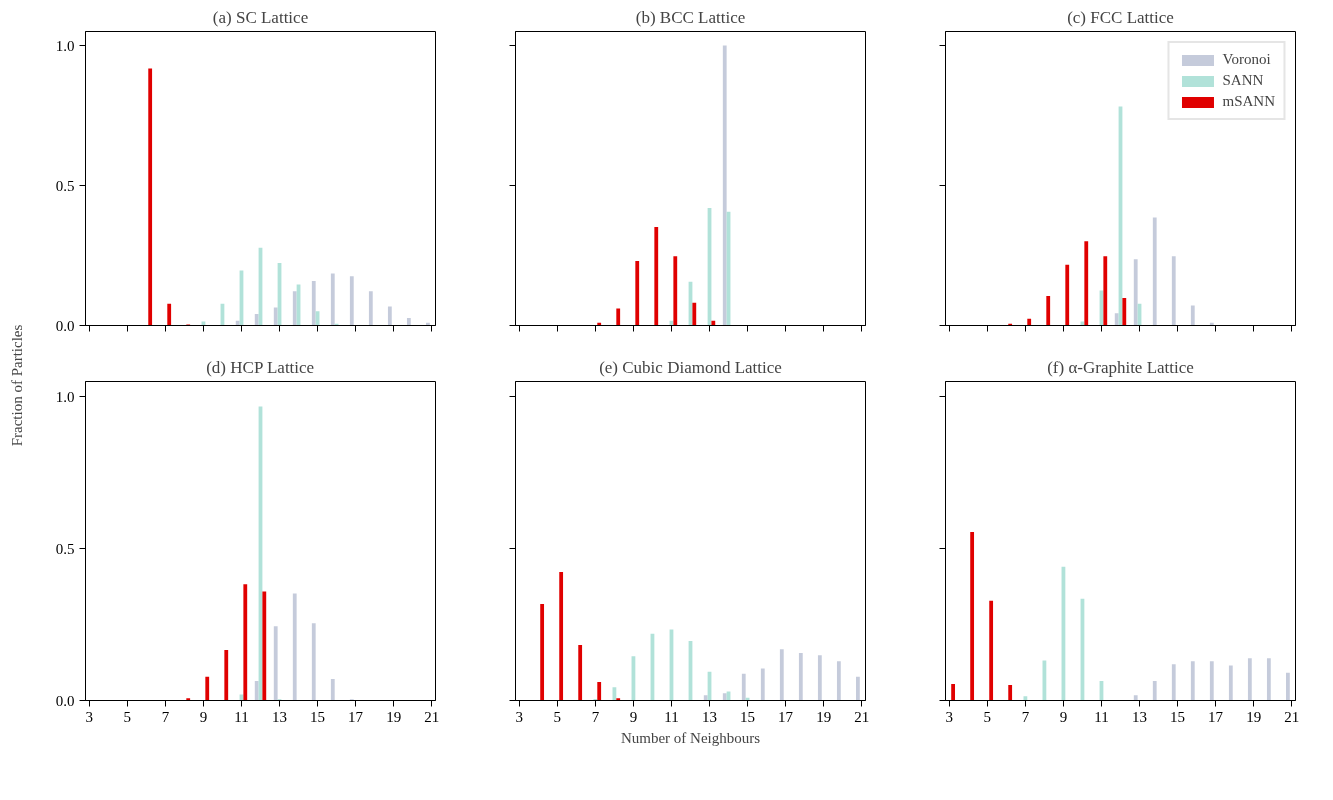 The width and height of the screenshot is (1333, 800). I want to click on chart-title: (a) SC Lattice, so click(260, 17).